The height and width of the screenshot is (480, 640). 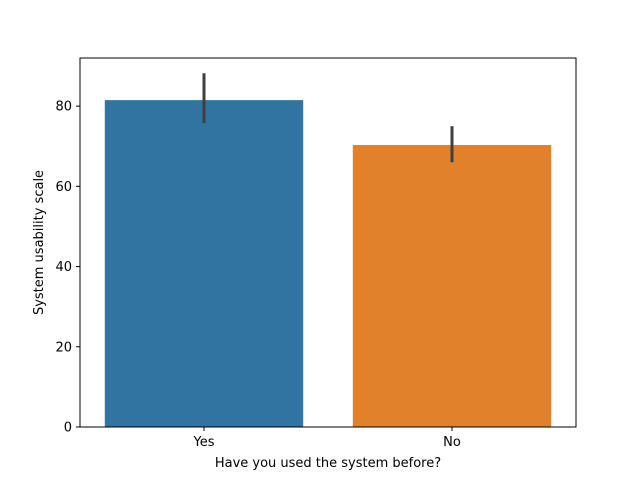 What do you see at coordinates (63, 107) in the screenshot?
I see `y-tick-label-80: 80` at bounding box center [63, 107].